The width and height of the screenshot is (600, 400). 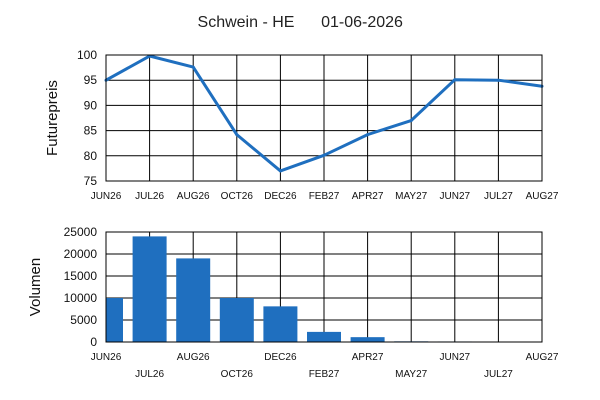 What do you see at coordinates (81, 232) in the screenshot?
I see `volume-y-tick-label: 25000` at bounding box center [81, 232].